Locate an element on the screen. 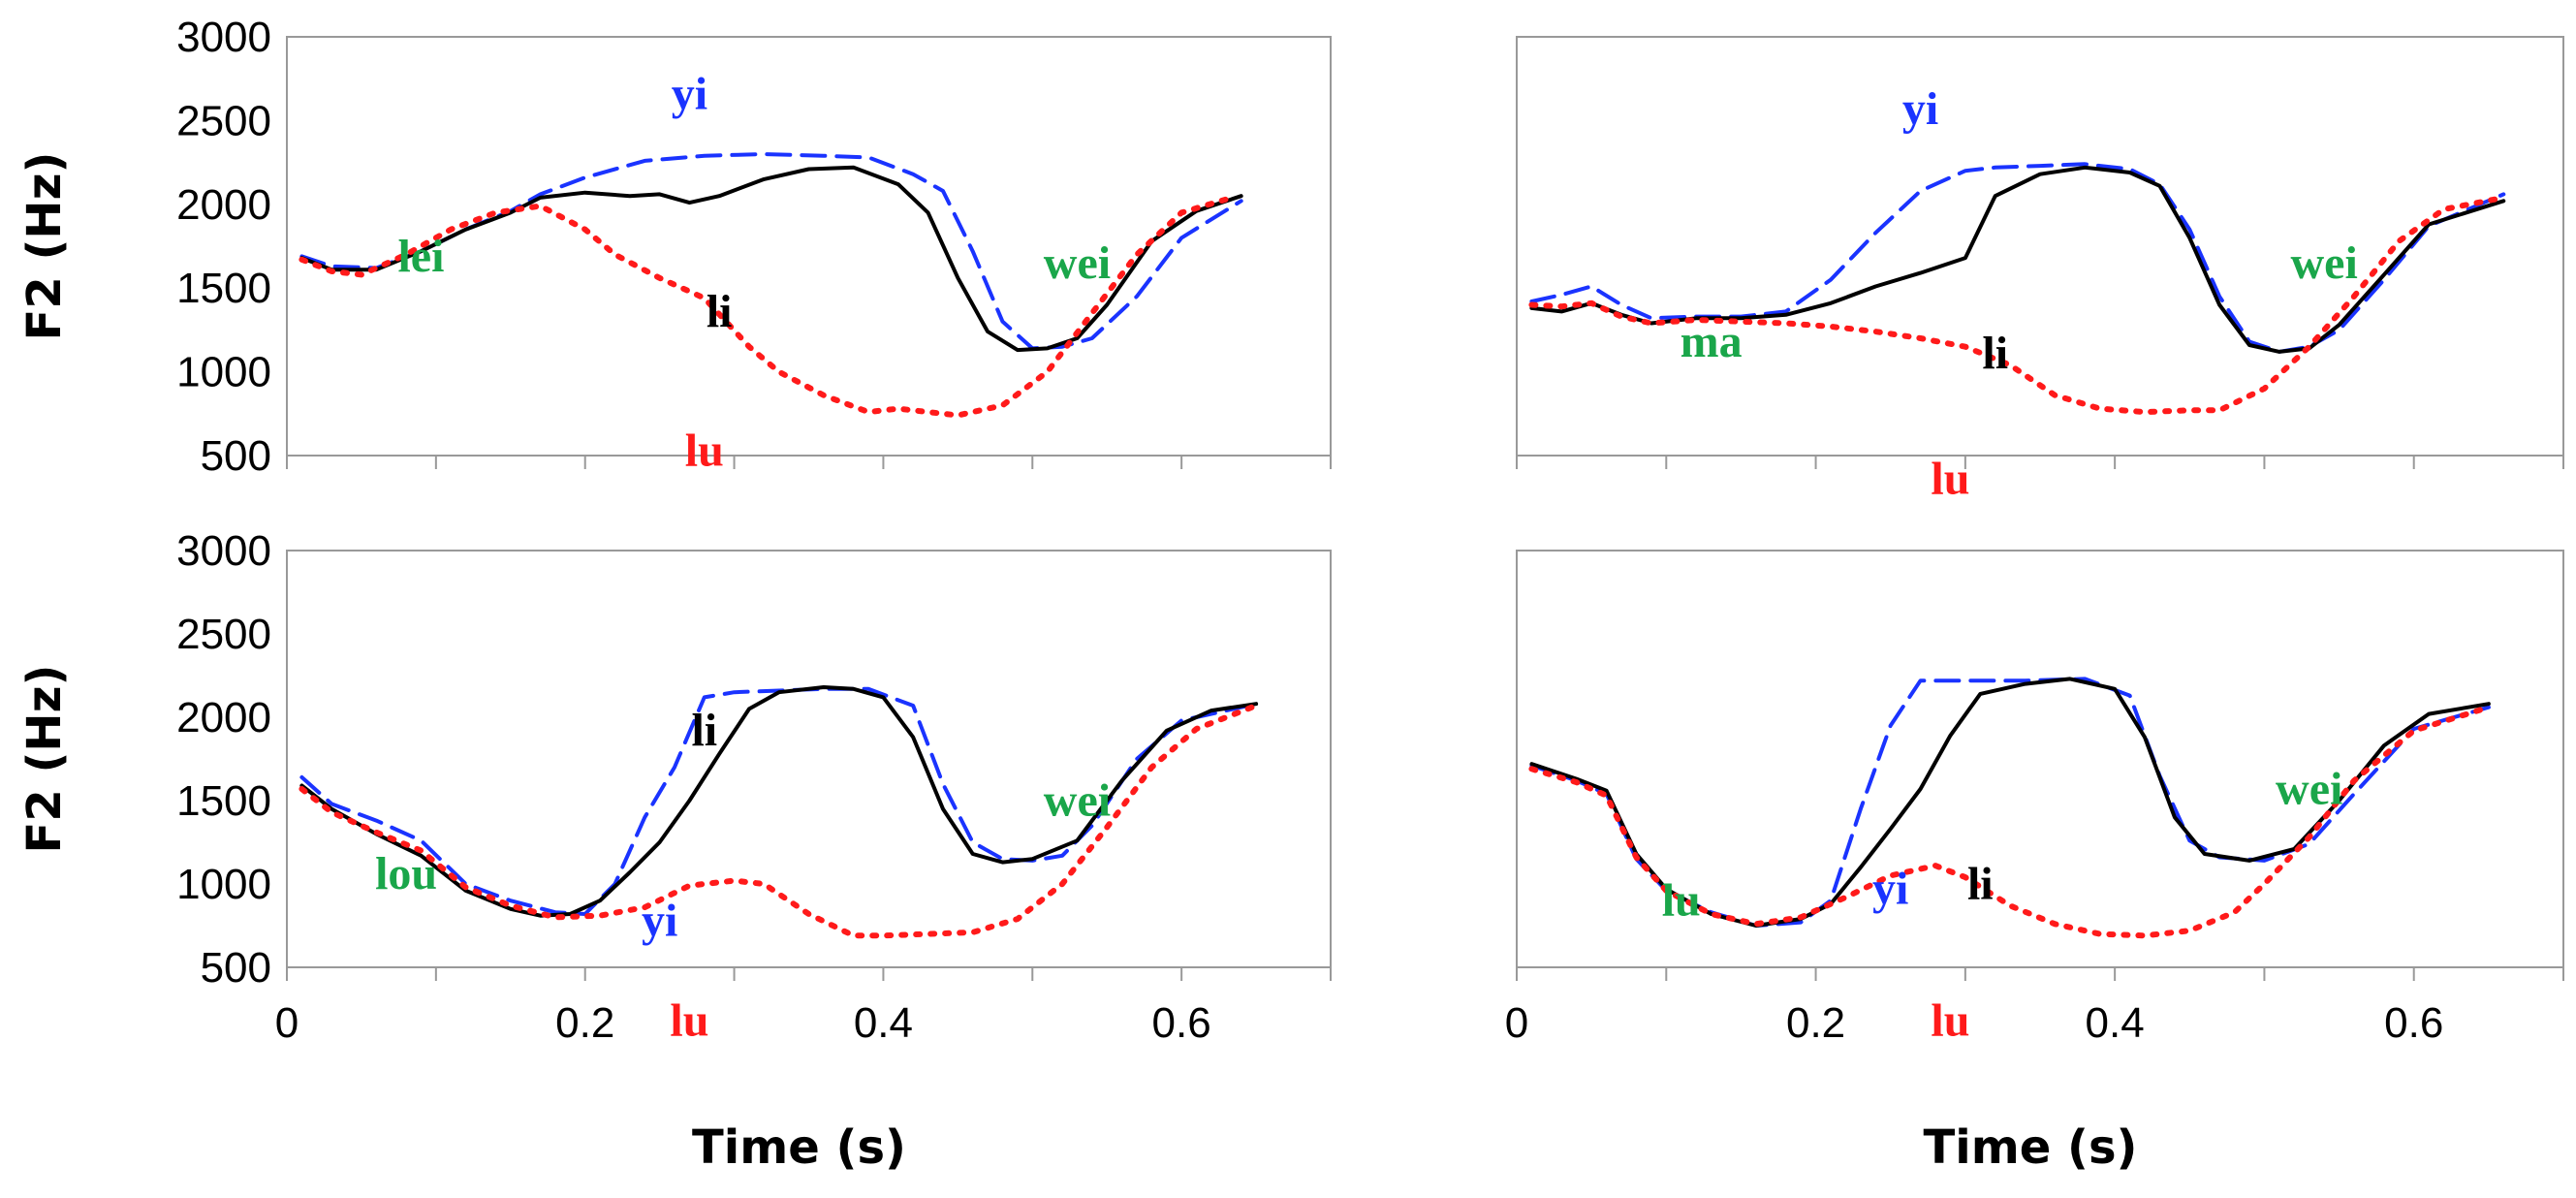  annotation-lou: lou is located at coordinates (406, 874).